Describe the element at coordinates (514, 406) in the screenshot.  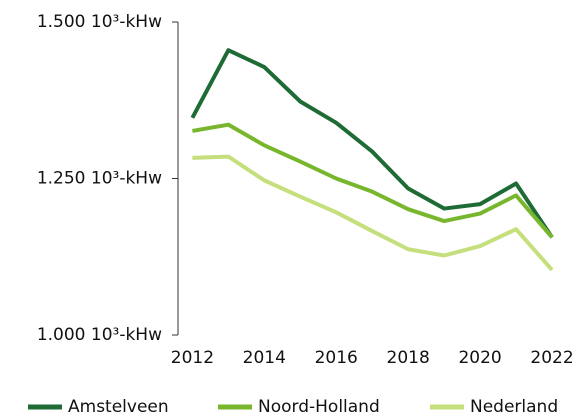
I see `legend-label: Nederland` at that location.